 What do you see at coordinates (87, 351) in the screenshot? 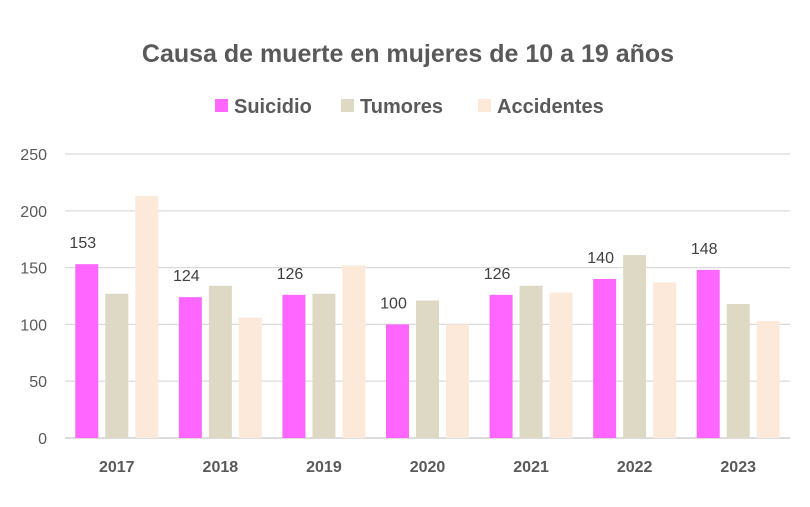
I see `bar-suicidio-2017` at bounding box center [87, 351].